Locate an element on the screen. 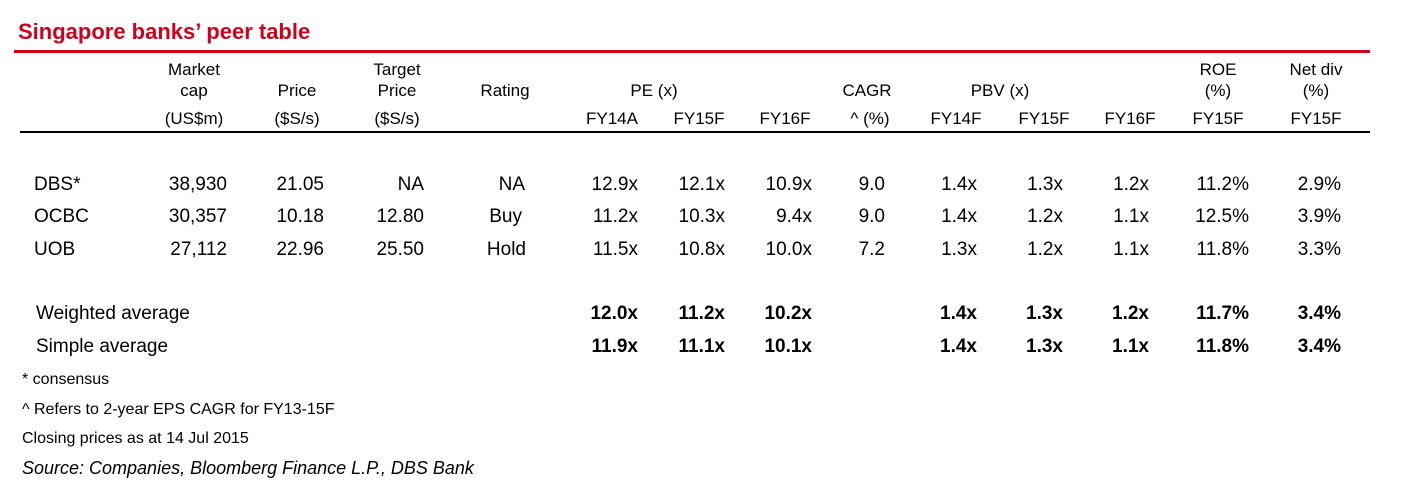 Image resolution: width=1402 pixels, height=502 pixels. footnote-consensus: * consensus is located at coordinates (66, 379).